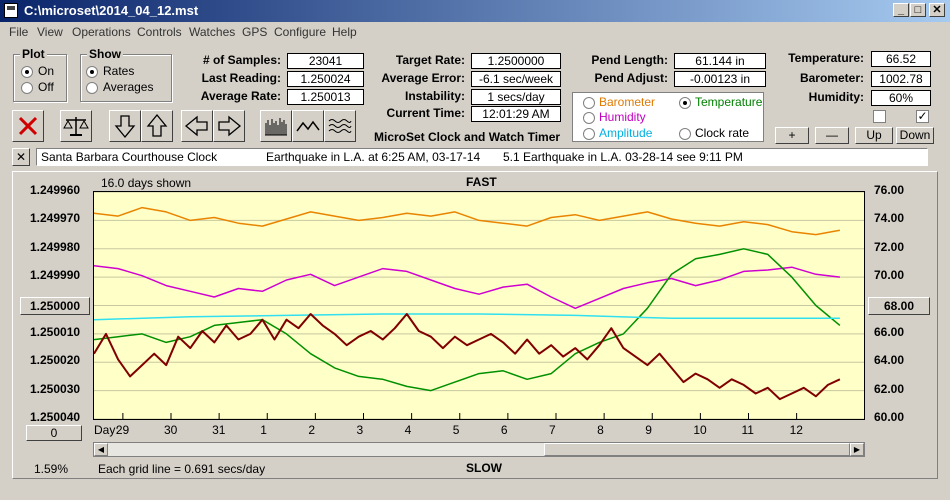 The width and height of the screenshot is (950, 500). What do you see at coordinates (19, 32) in the screenshot?
I see `menu-file: File` at bounding box center [19, 32].